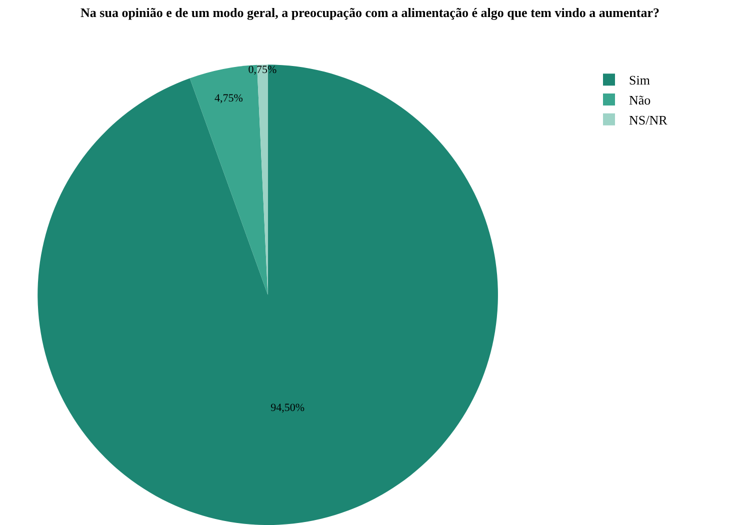 The height and width of the screenshot is (525, 740). Describe the element at coordinates (228, 98) in the screenshot. I see `data-label: 4,75%` at that location.